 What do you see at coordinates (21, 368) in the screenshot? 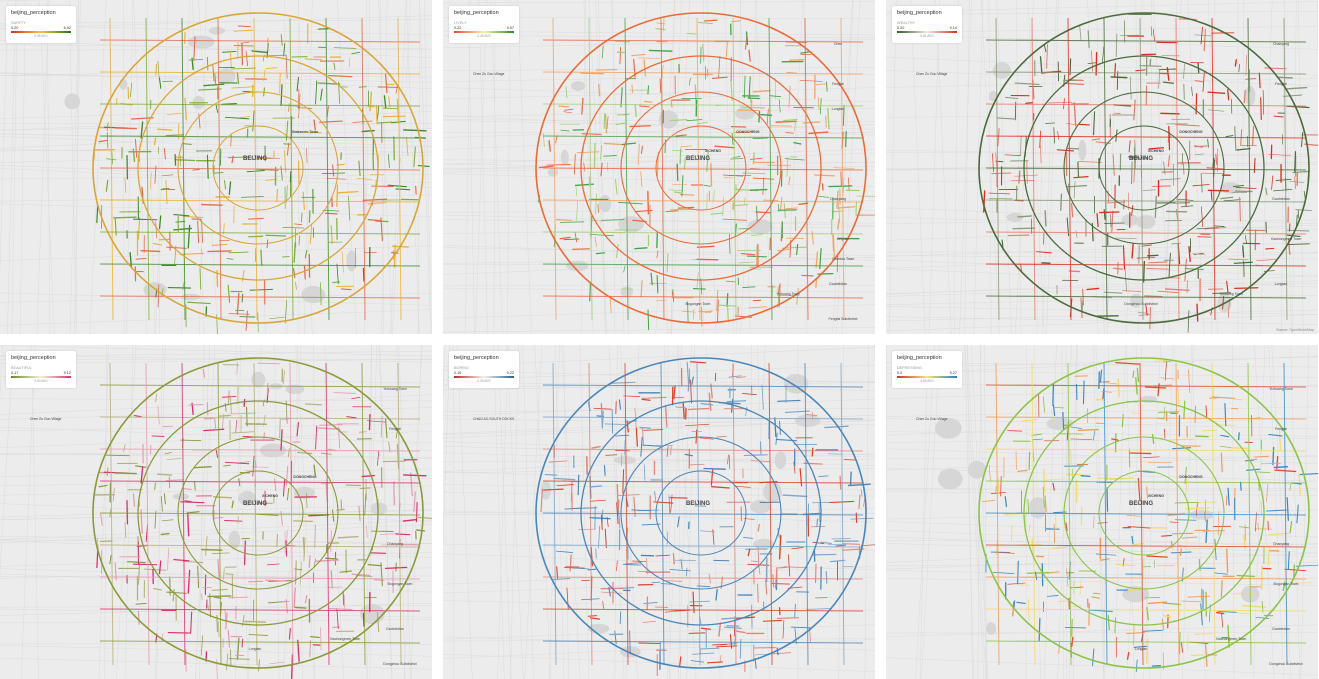
I see `legend-metric: BEAUTIFUL` at bounding box center [21, 368].